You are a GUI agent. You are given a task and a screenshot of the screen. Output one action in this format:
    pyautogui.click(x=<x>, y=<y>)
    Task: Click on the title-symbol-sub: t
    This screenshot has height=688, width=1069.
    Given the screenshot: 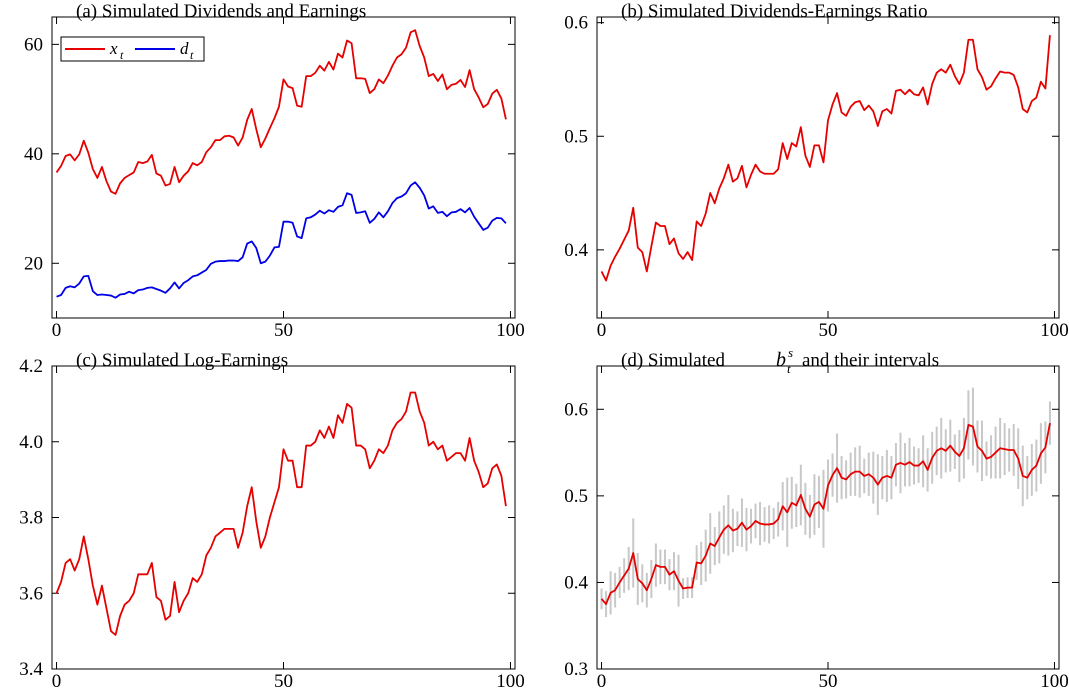 What is the action you would take?
    pyautogui.click(x=789, y=368)
    